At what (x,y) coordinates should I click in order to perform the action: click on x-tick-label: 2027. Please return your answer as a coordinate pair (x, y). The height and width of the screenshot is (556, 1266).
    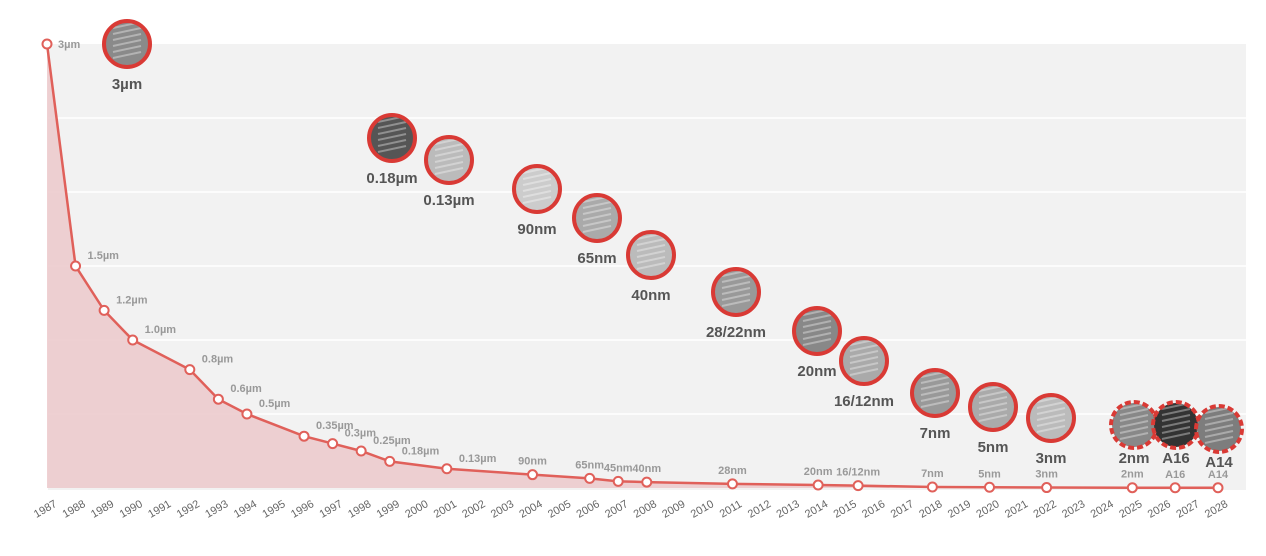
    Looking at the image, I should click on (1187, 509).